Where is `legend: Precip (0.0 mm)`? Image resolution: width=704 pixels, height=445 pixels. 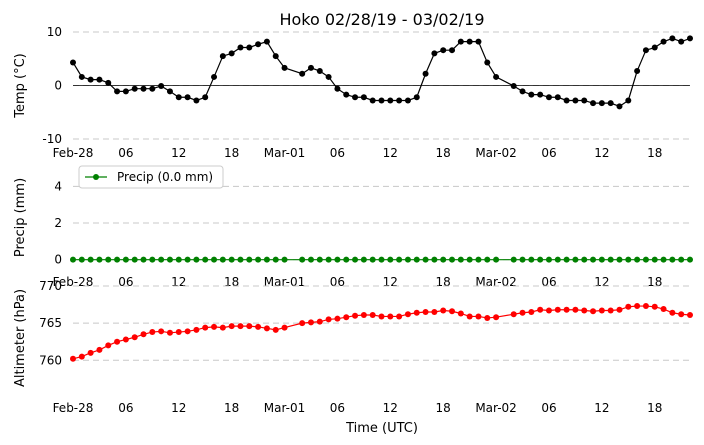 legend: Precip (0.0 mm) is located at coordinates (151, 177).